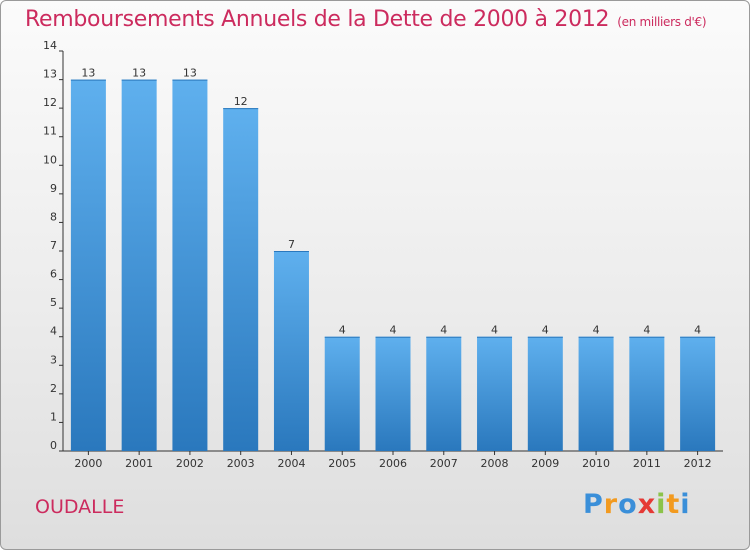 The height and width of the screenshot is (550, 750). What do you see at coordinates (88, 463) in the screenshot?
I see `x-tick-label: 2000` at bounding box center [88, 463].